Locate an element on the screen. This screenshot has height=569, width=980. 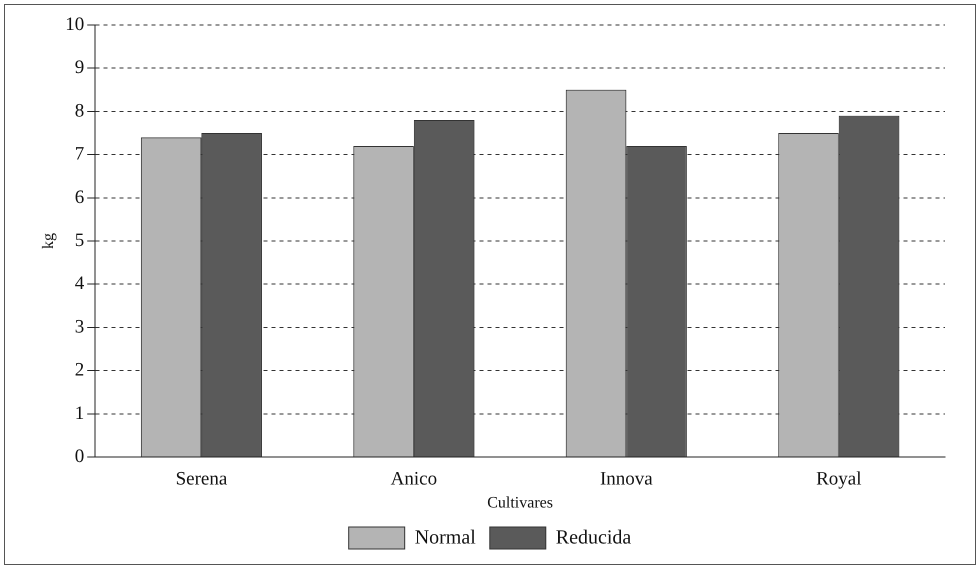
y-axis-title: kg is located at coordinates (48, 241).